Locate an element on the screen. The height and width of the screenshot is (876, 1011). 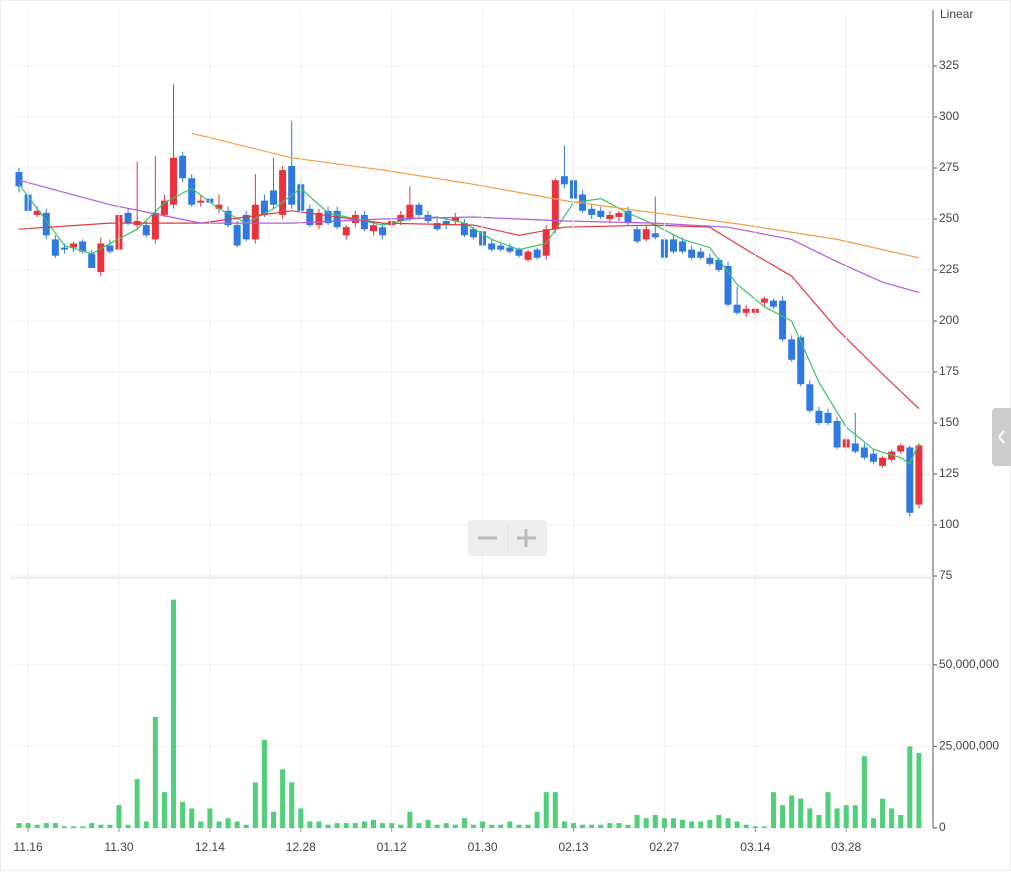
x-tick-label: 01.30 is located at coordinates (483, 847).